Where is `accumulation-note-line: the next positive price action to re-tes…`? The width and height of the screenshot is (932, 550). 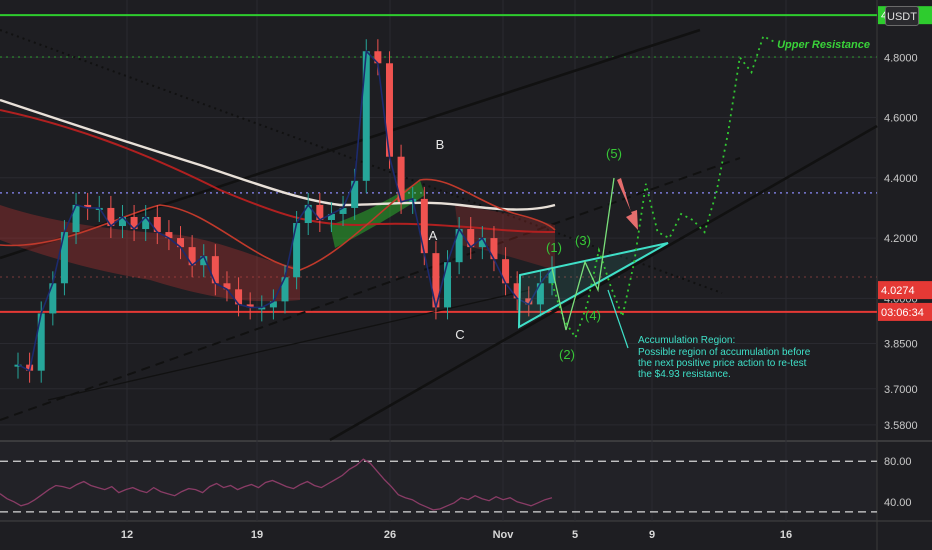 accumulation-note-line: the next positive price action to re-tes… is located at coordinates (722, 363).